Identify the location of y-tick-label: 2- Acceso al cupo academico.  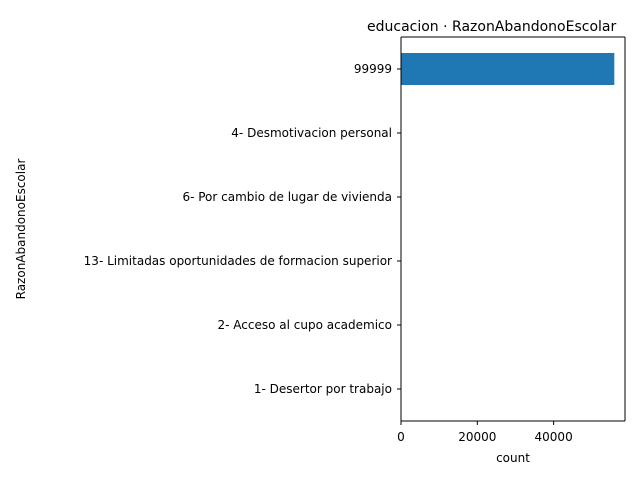
(304, 325).